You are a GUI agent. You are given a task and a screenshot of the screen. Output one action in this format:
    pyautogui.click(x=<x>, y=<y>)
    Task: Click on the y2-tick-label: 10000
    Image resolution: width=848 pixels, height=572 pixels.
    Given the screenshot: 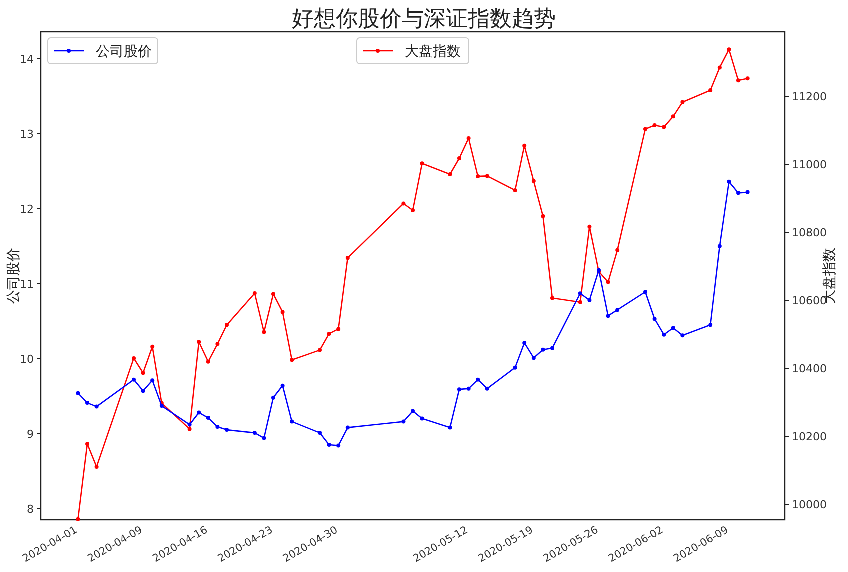 What is the action you would take?
    pyautogui.click(x=809, y=505)
    